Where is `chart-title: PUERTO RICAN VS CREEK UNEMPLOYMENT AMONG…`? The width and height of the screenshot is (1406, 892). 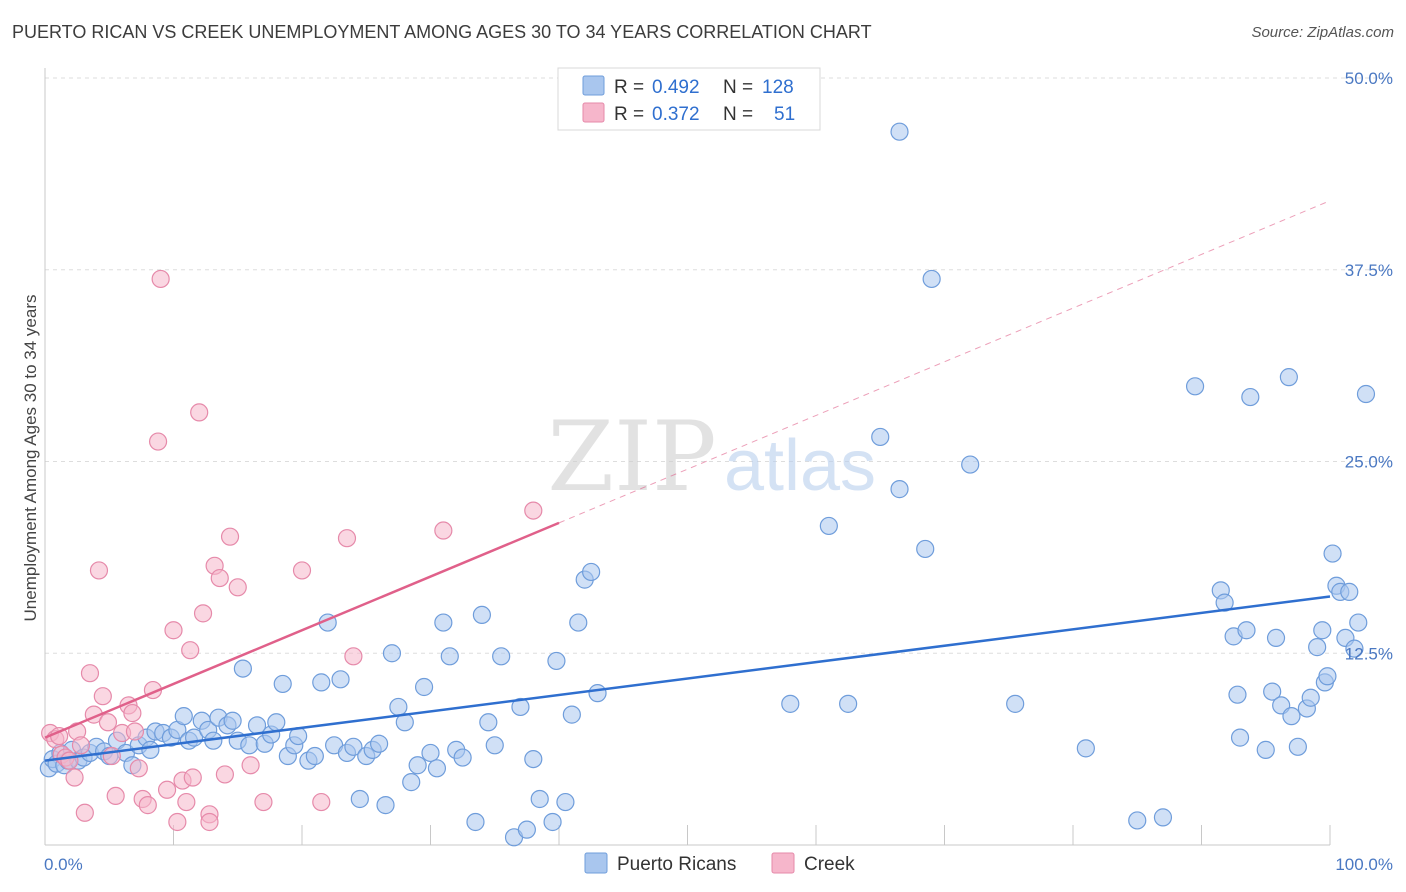
chart-title: PUERTO RICAN VS CREEK UNEMPLOYMENT AMONG… is located at coordinates (442, 32).